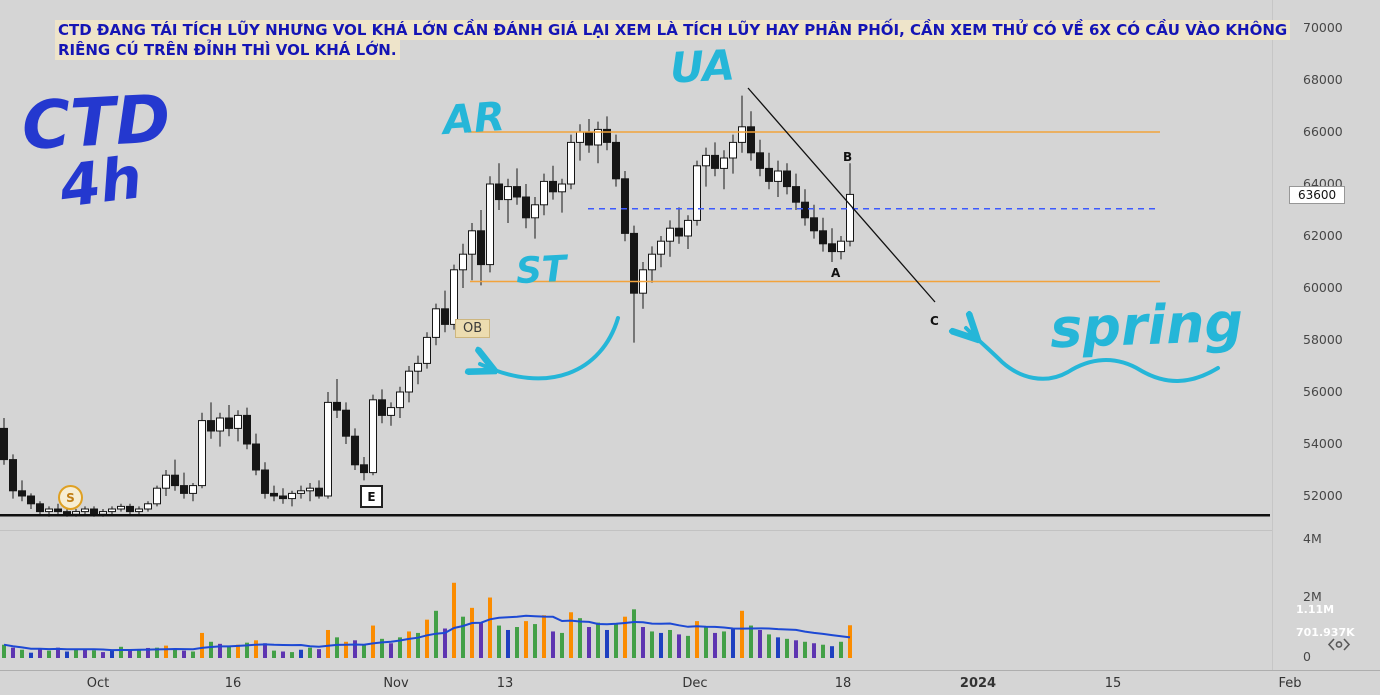  I want to click on time-tick-label: 16, so click(233, 683).